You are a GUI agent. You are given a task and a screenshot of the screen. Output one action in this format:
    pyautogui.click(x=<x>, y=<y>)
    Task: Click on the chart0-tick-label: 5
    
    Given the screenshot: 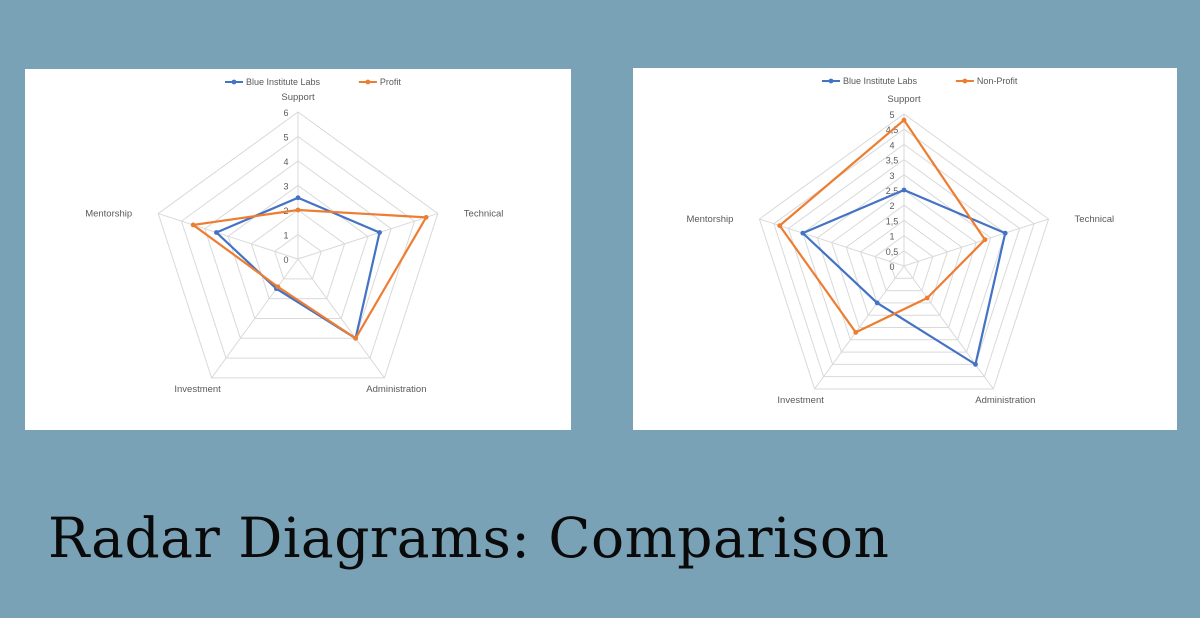 What is the action you would take?
    pyautogui.click(x=285, y=138)
    